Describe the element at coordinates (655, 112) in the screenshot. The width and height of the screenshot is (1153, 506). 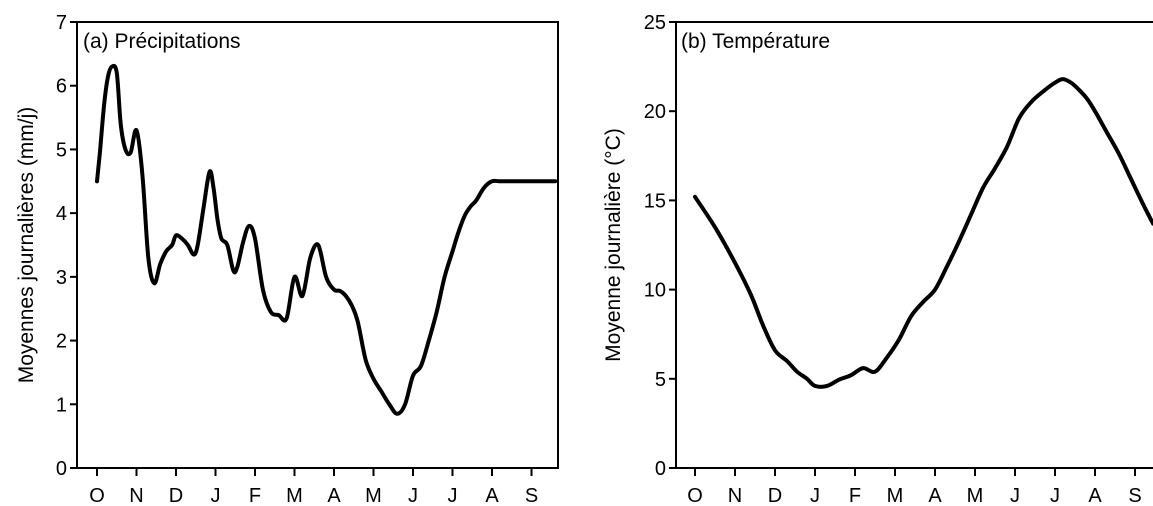
I see `temperature-y-tick-label: 20` at that location.